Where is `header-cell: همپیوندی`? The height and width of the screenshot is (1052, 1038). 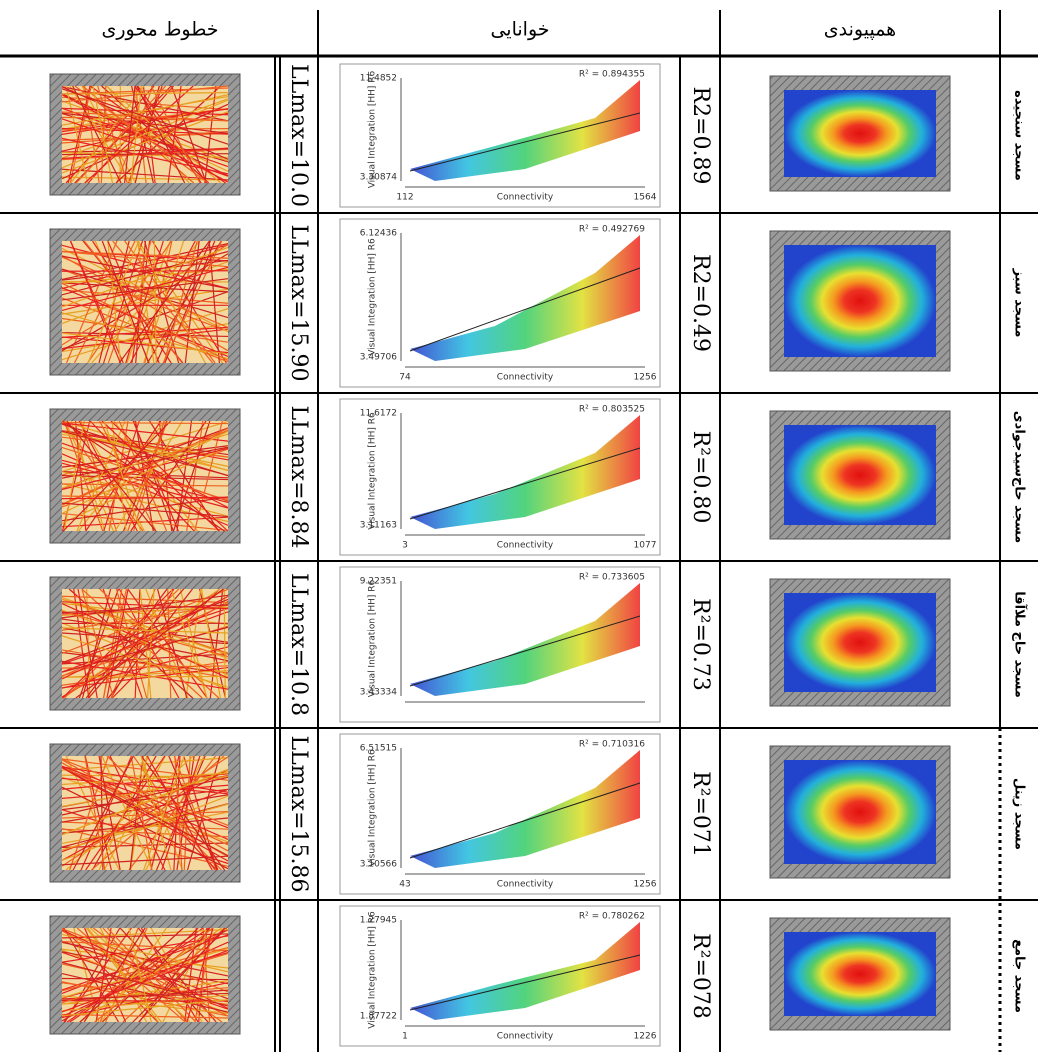
header-cell: همپیوندی is located at coordinates (860, 30).